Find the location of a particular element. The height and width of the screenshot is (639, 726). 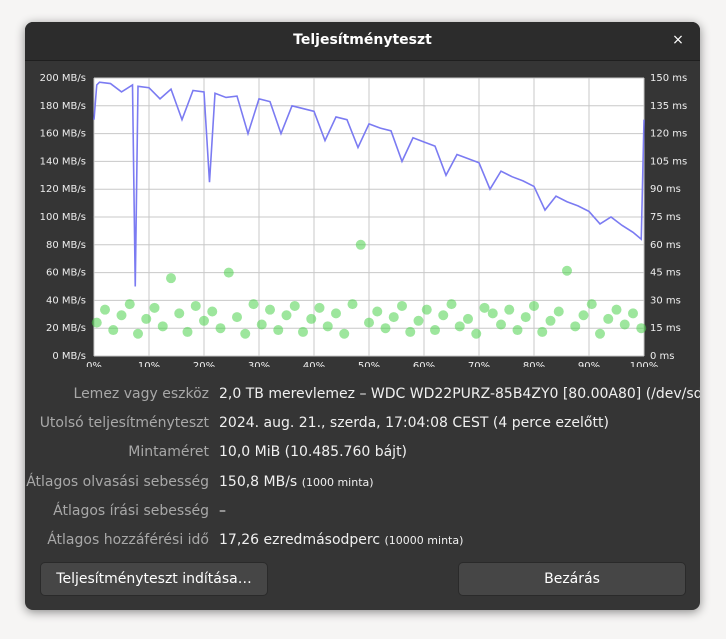

y-tick-label: 20 MB/s is located at coordinates (66, 328).